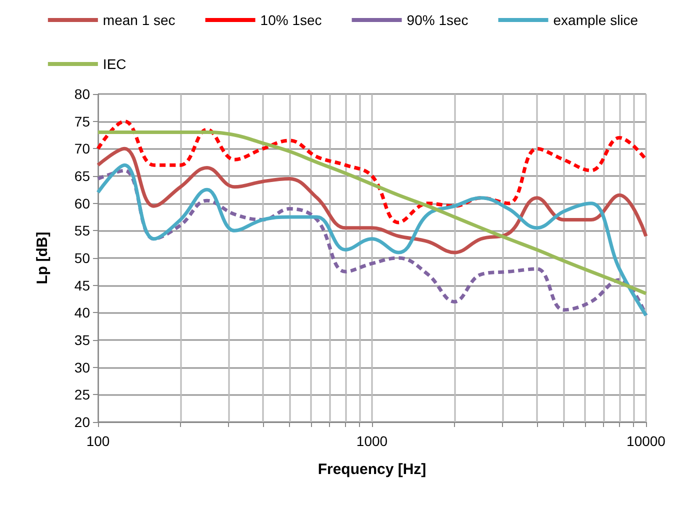 This screenshot has height=506, width=686. I want to click on y-tick-label: 20, so click(82, 422).